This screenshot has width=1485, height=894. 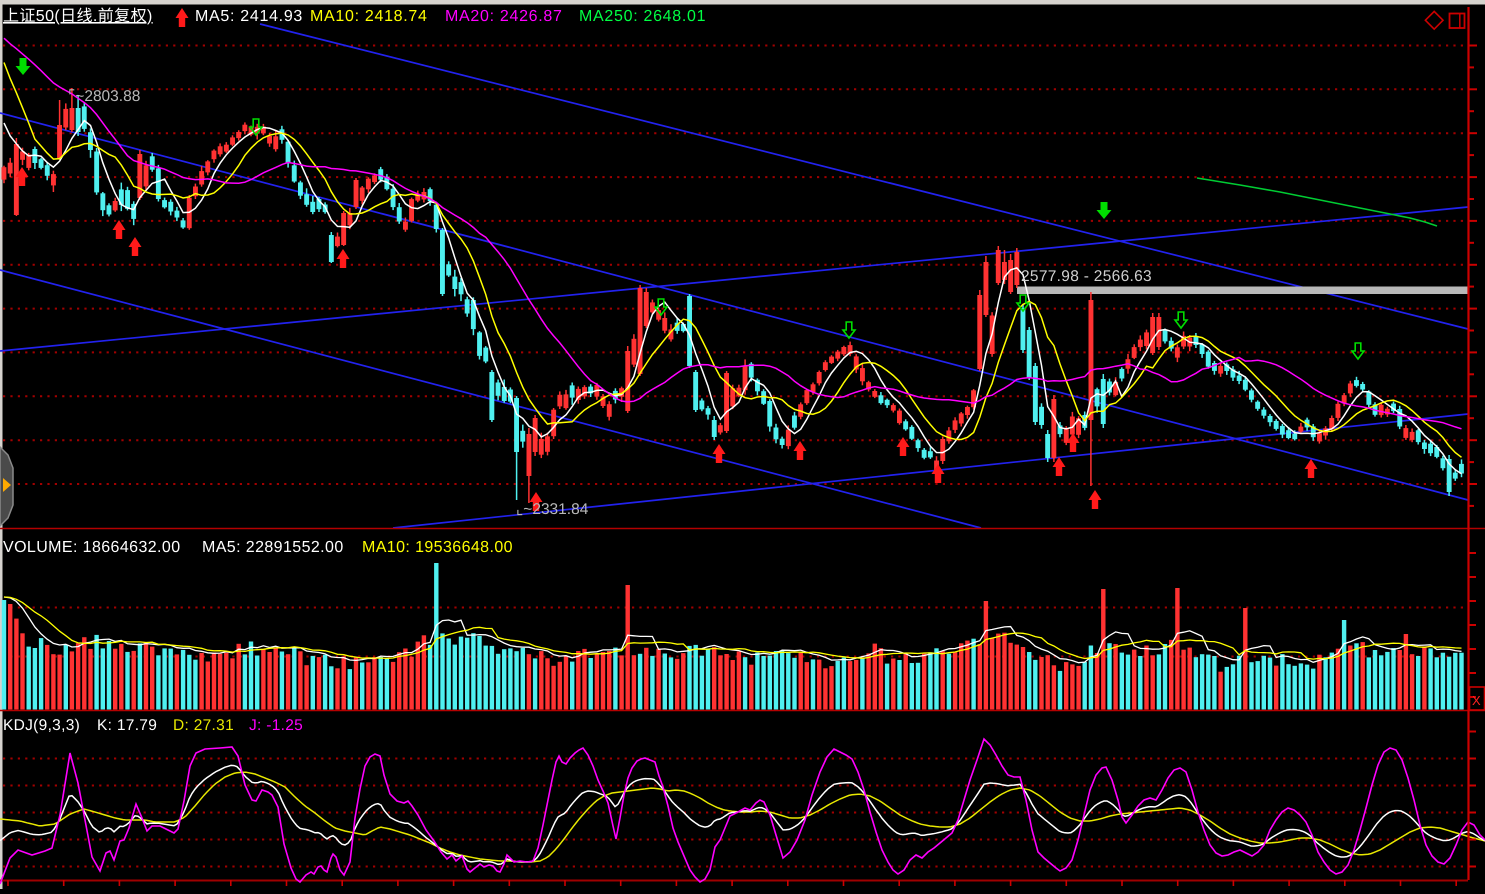 What do you see at coordinates (437, 547) in the screenshot?
I see `svg-text: MA10: 19536648.00` at bounding box center [437, 547].